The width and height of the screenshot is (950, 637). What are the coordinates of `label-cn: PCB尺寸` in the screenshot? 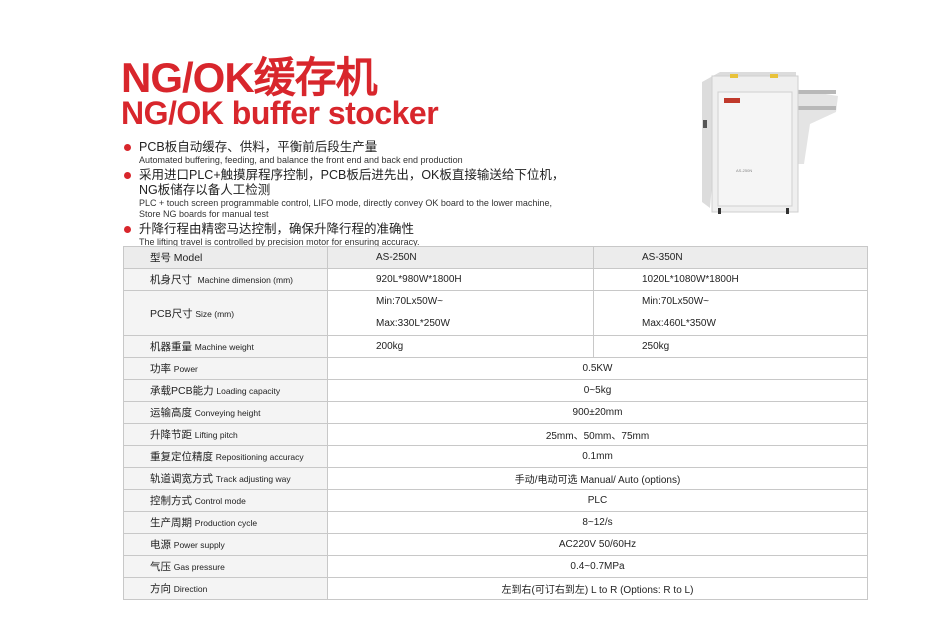 It's located at (171, 313).